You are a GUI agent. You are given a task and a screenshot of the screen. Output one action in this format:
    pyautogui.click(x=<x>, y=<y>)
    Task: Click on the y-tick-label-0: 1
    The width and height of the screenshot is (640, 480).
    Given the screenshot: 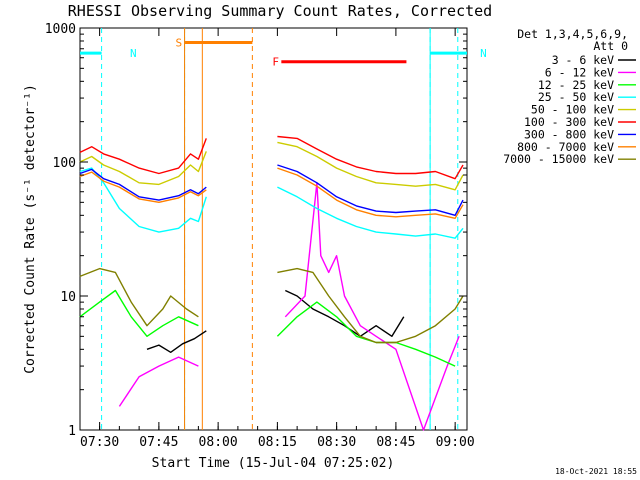 What is the action you would take?
    pyautogui.click(x=72, y=431)
    